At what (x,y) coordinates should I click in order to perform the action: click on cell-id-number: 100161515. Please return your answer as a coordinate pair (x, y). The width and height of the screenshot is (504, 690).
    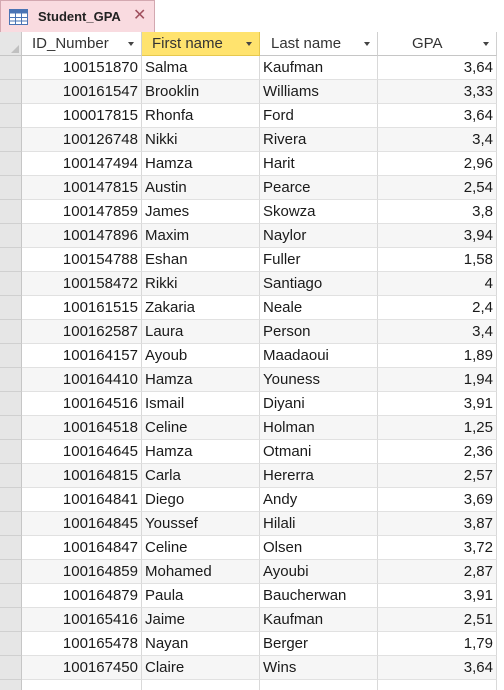
    Looking at the image, I should click on (82, 308).